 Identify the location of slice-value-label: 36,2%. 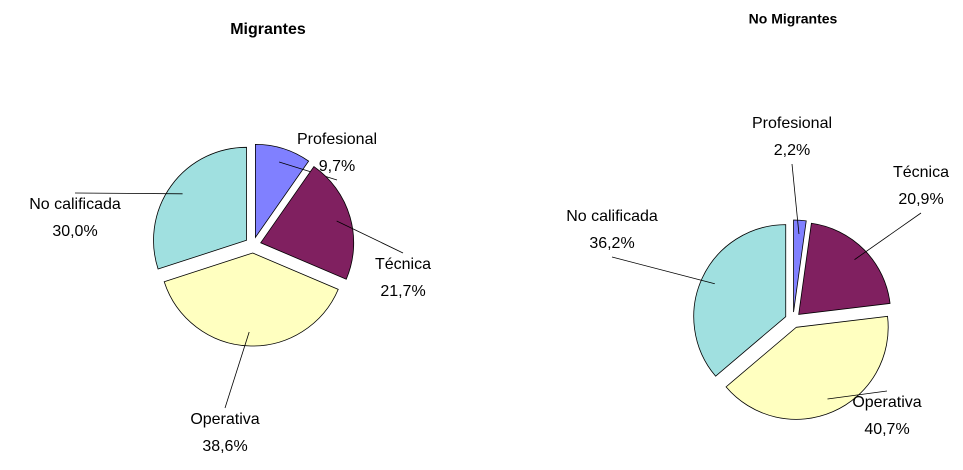
(611, 243).